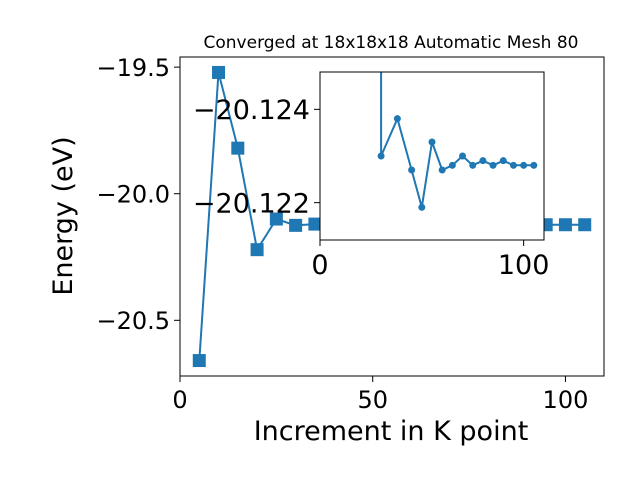  I want to click on x-axis-label: Increment in K point, so click(391, 431).